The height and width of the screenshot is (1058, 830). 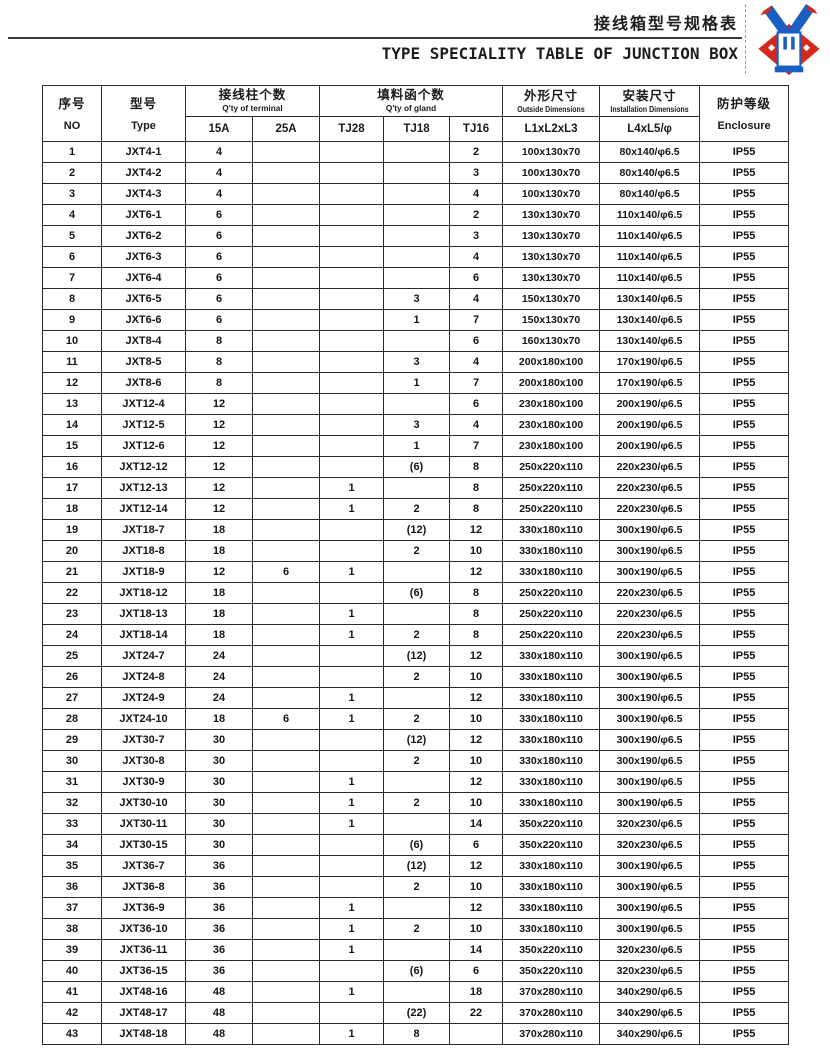 I want to click on cell-type: JXT36-10, so click(x=143, y=929).